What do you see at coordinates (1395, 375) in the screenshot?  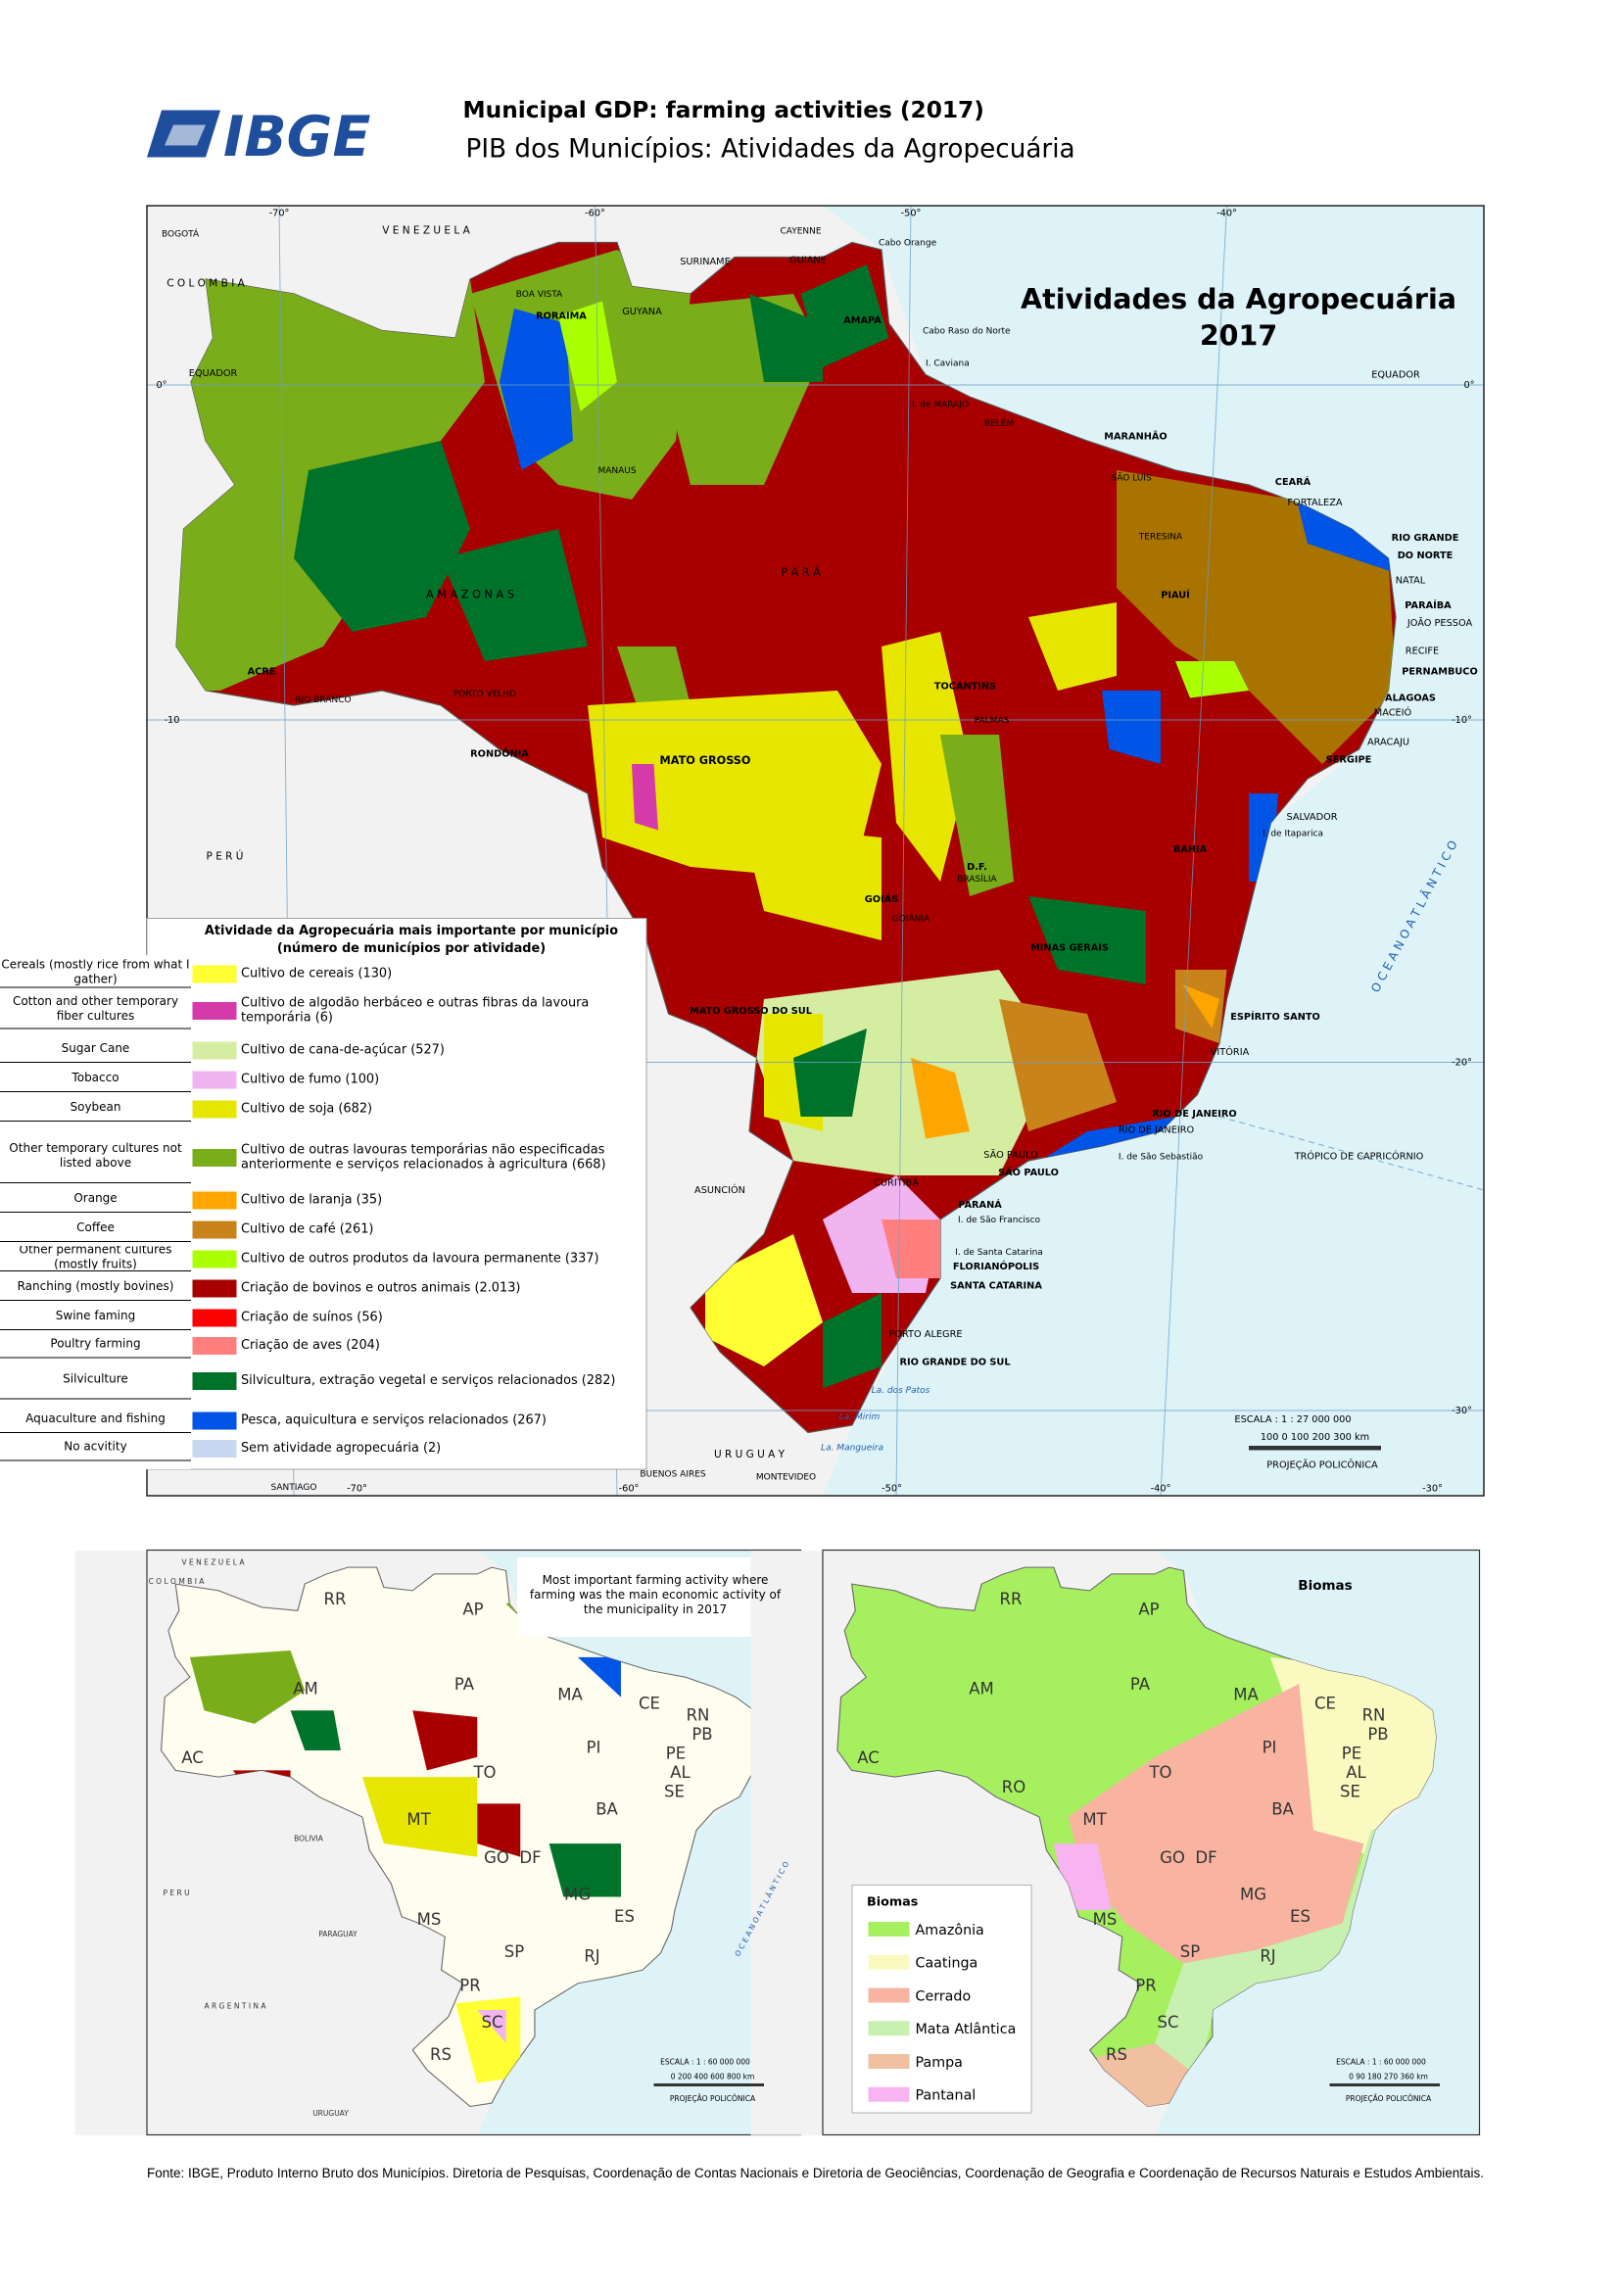 I see `place-label: EQUADOR` at bounding box center [1395, 375].